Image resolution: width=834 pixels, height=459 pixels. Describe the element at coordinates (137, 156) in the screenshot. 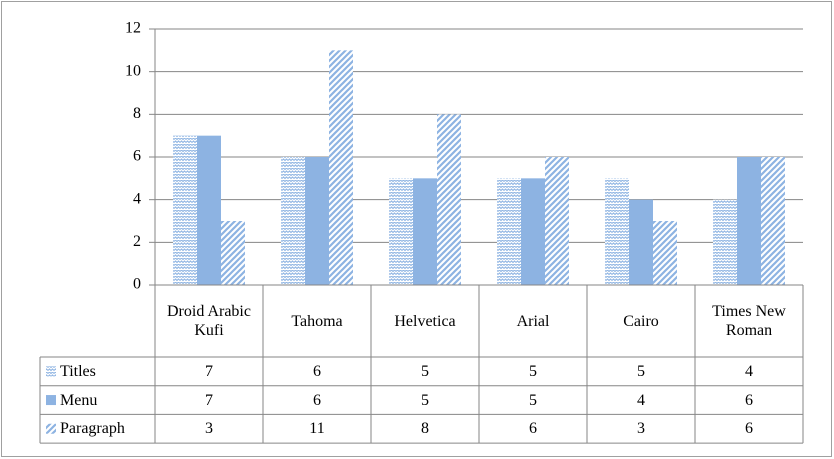

I see `y-tick-label: 6` at that location.